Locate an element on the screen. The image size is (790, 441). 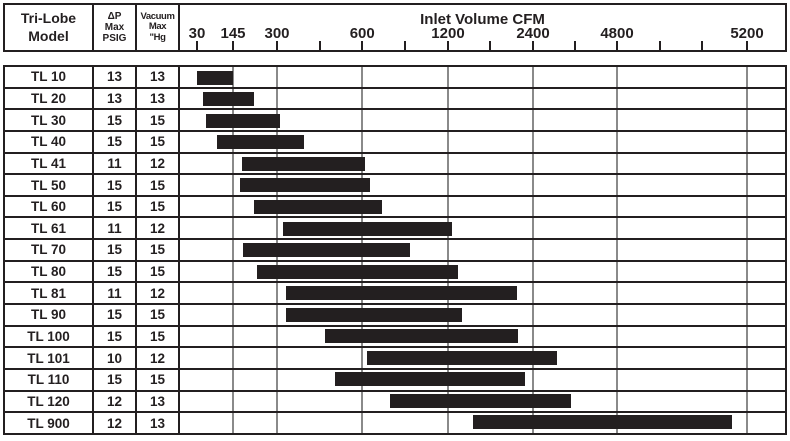
table-row: TL 110 15 15 is located at coordinates (395, 378).